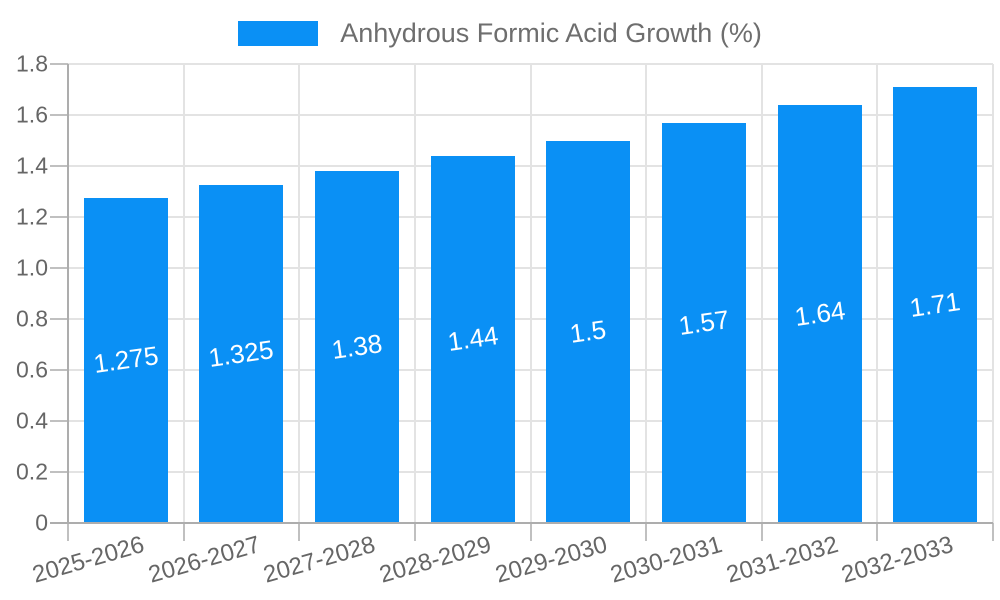 The height and width of the screenshot is (600, 1000). Describe the element at coordinates (551, 33) in the screenshot. I see `legend-label: Anhydrous Formic Acid Growth (%)` at that location.